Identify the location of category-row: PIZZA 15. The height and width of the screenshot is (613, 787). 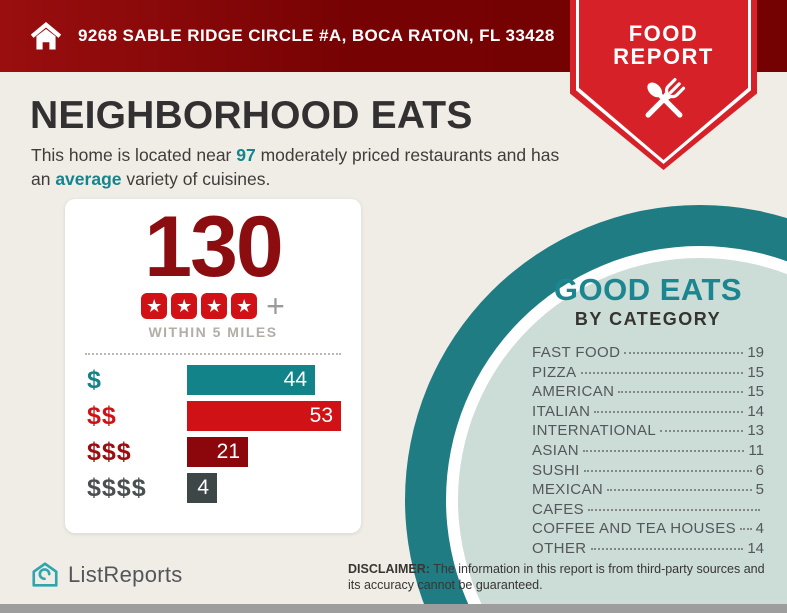
(648, 374).